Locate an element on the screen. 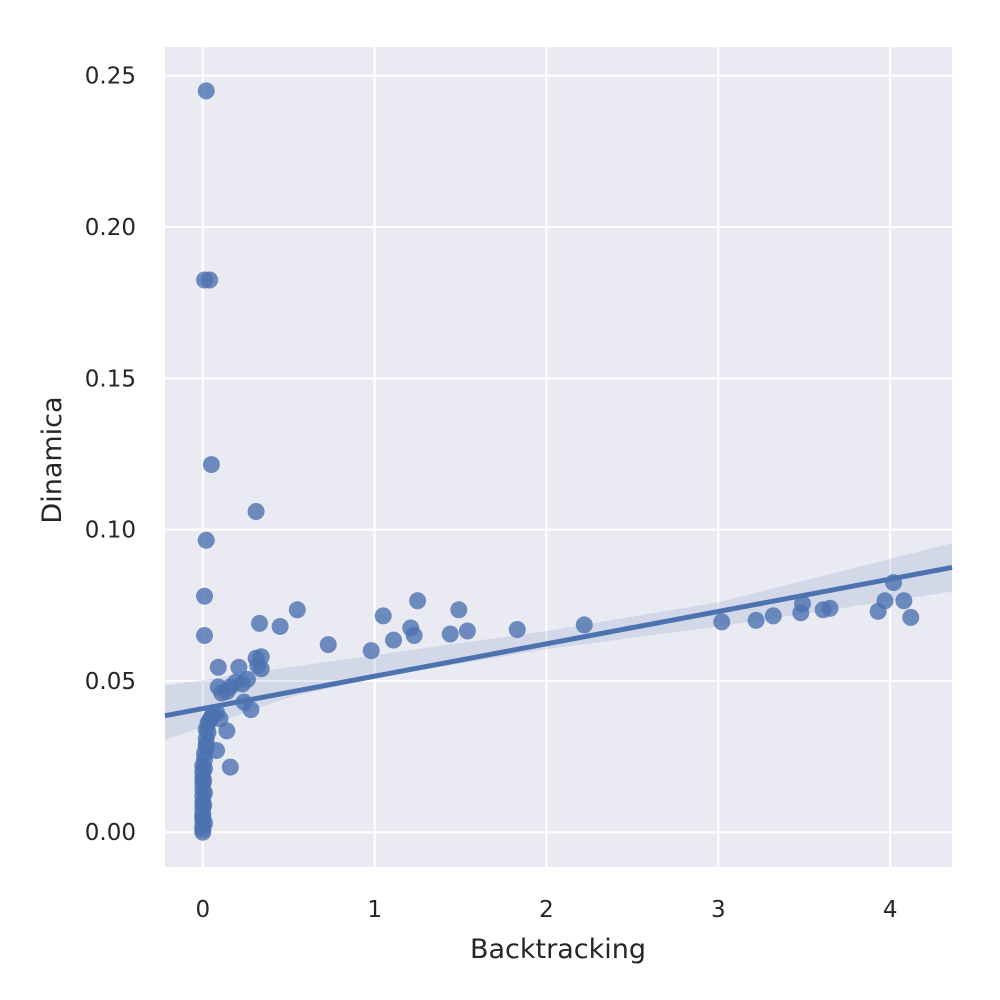  y-tick-label: 0.20 is located at coordinates (110, 228).